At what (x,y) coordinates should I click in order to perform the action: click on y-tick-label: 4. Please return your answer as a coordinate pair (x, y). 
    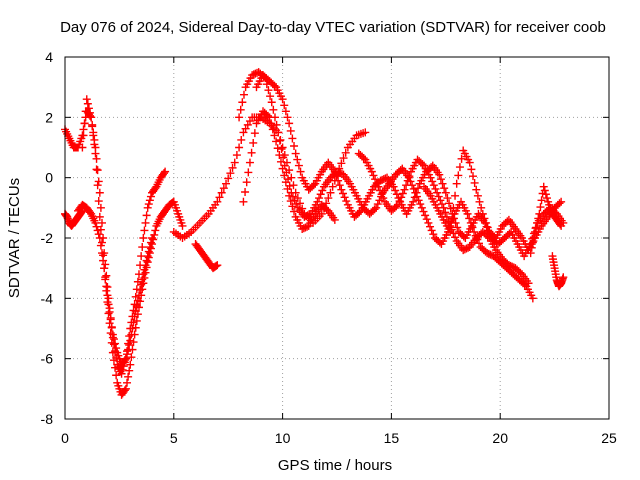
    Looking at the image, I should click on (49, 57).